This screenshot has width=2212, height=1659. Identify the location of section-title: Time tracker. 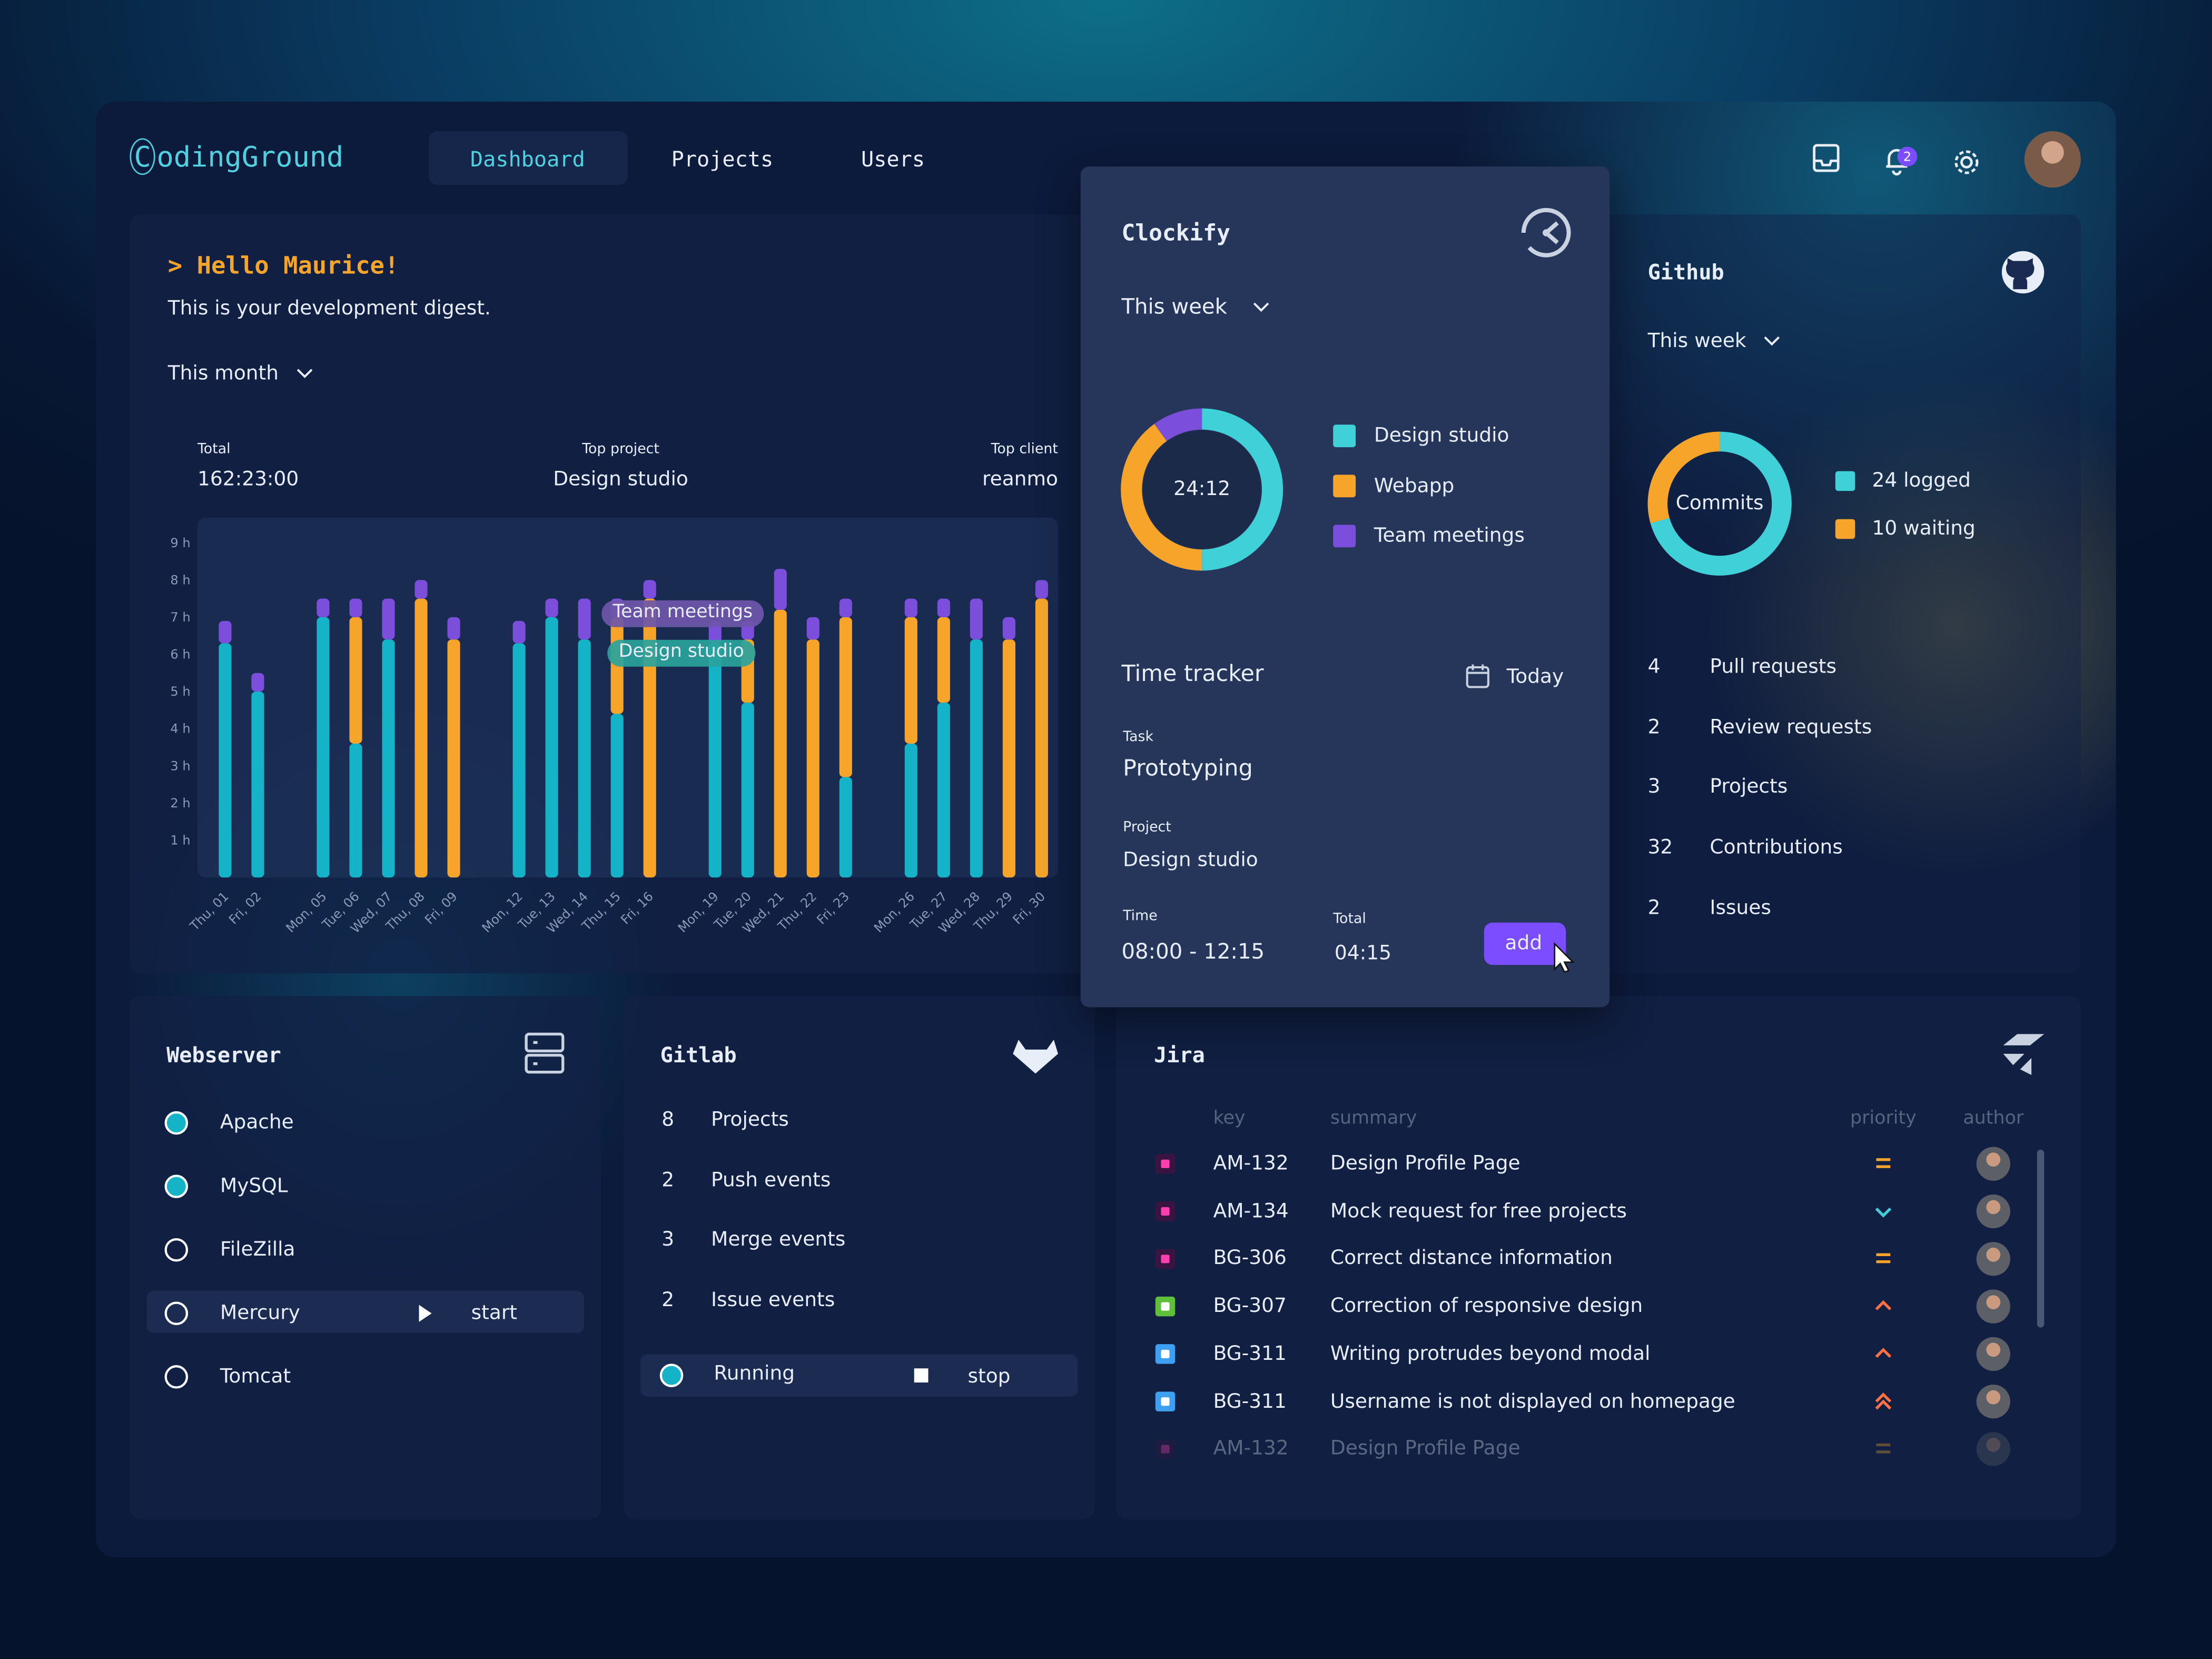
(1192, 673).